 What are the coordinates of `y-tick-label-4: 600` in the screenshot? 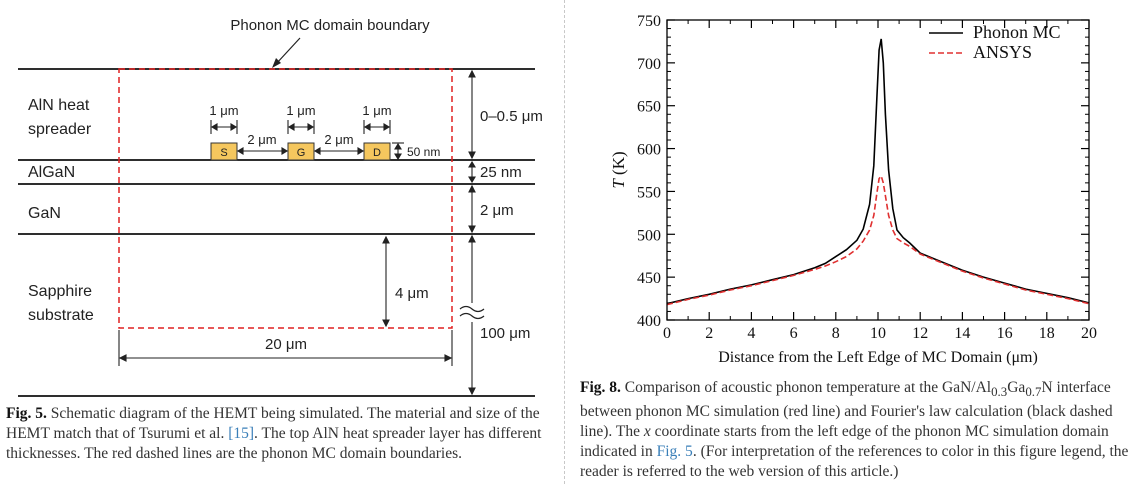 It's located at (649, 150).